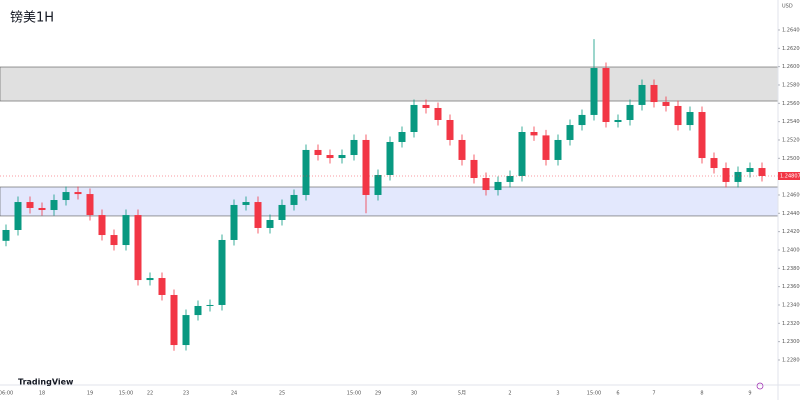  What do you see at coordinates (791, 159) in the screenshot?
I see `y-tick-label: 1.25000` at bounding box center [791, 159].